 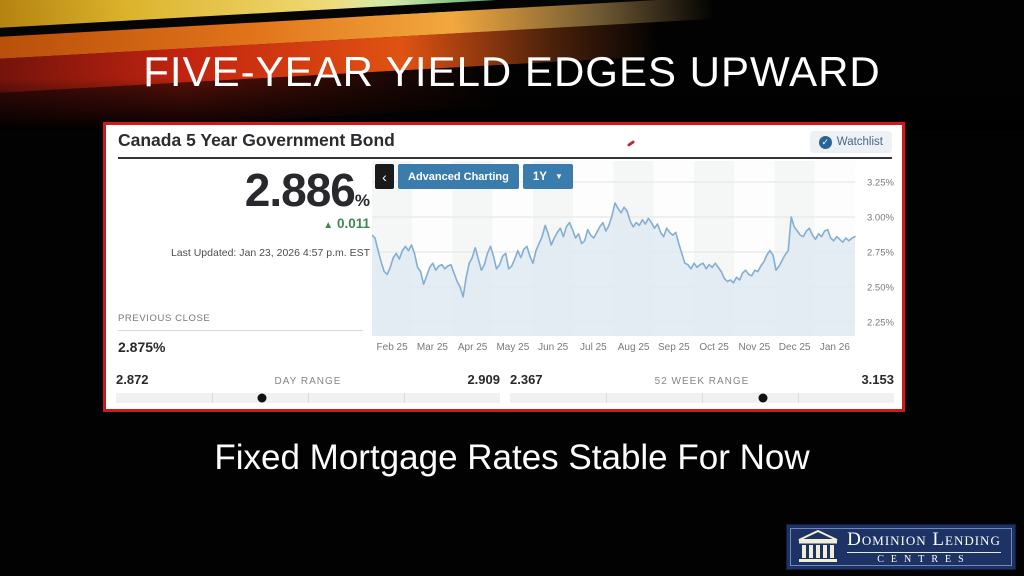 I want to click on week52-range-bar, so click(x=702, y=398).